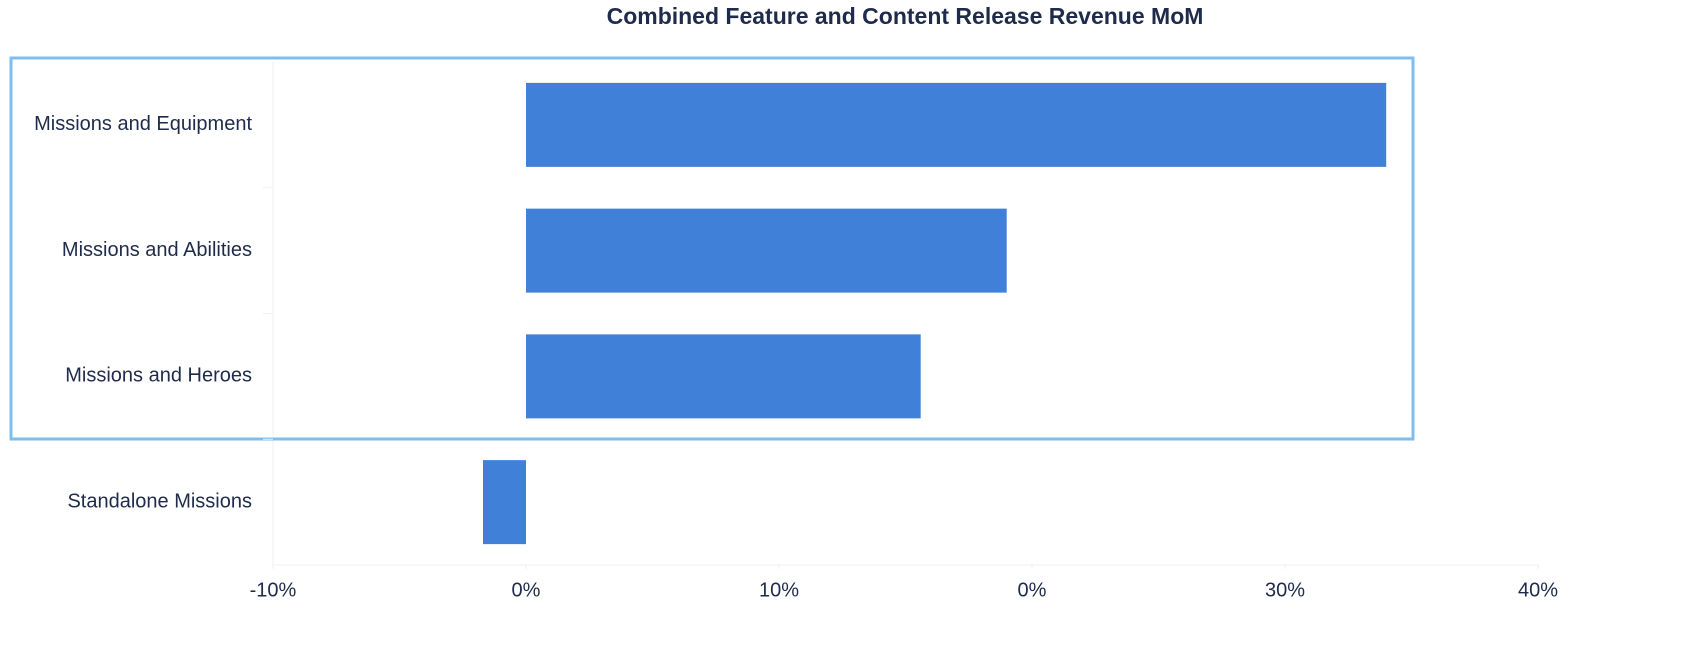 The width and height of the screenshot is (1706, 659). What do you see at coordinates (159, 501) in the screenshot?
I see `y-tick-label: Standalone Missions` at bounding box center [159, 501].